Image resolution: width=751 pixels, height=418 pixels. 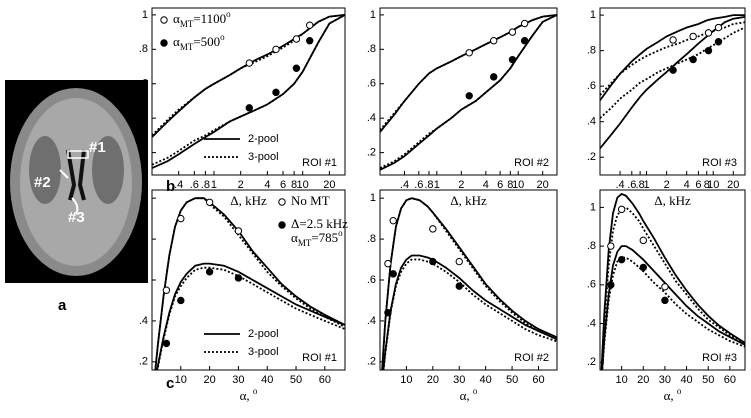 I want to click on legend-label: No MT, so click(x=310, y=200).